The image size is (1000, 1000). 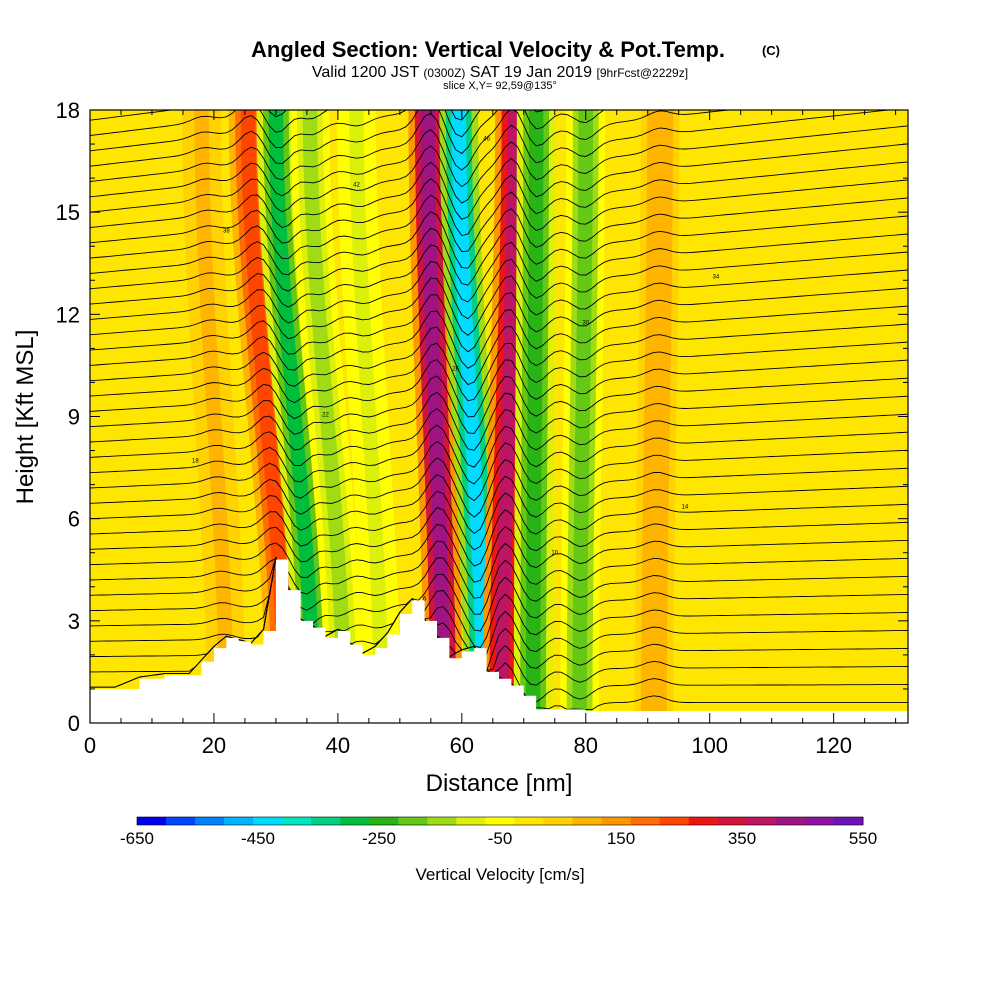 What do you see at coordinates (195, 461) in the screenshot?
I see `theta-contour-label: 18` at bounding box center [195, 461].